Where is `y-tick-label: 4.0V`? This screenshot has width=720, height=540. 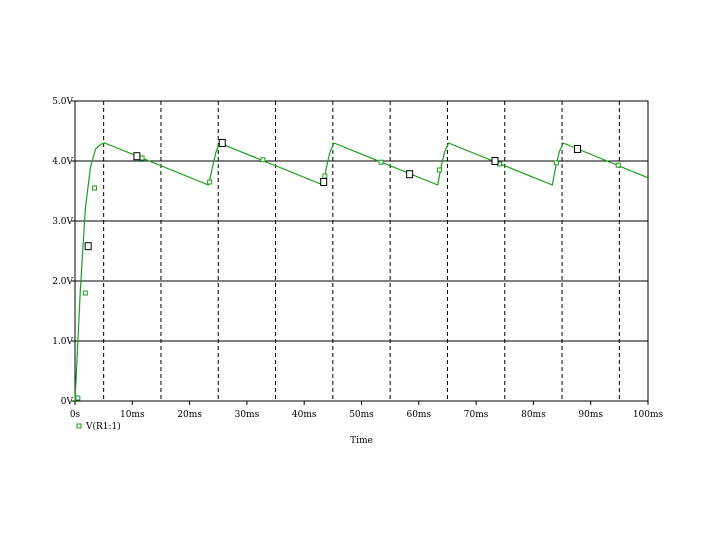
y-tick-label: 4.0V is located at coordinates (62, 162).